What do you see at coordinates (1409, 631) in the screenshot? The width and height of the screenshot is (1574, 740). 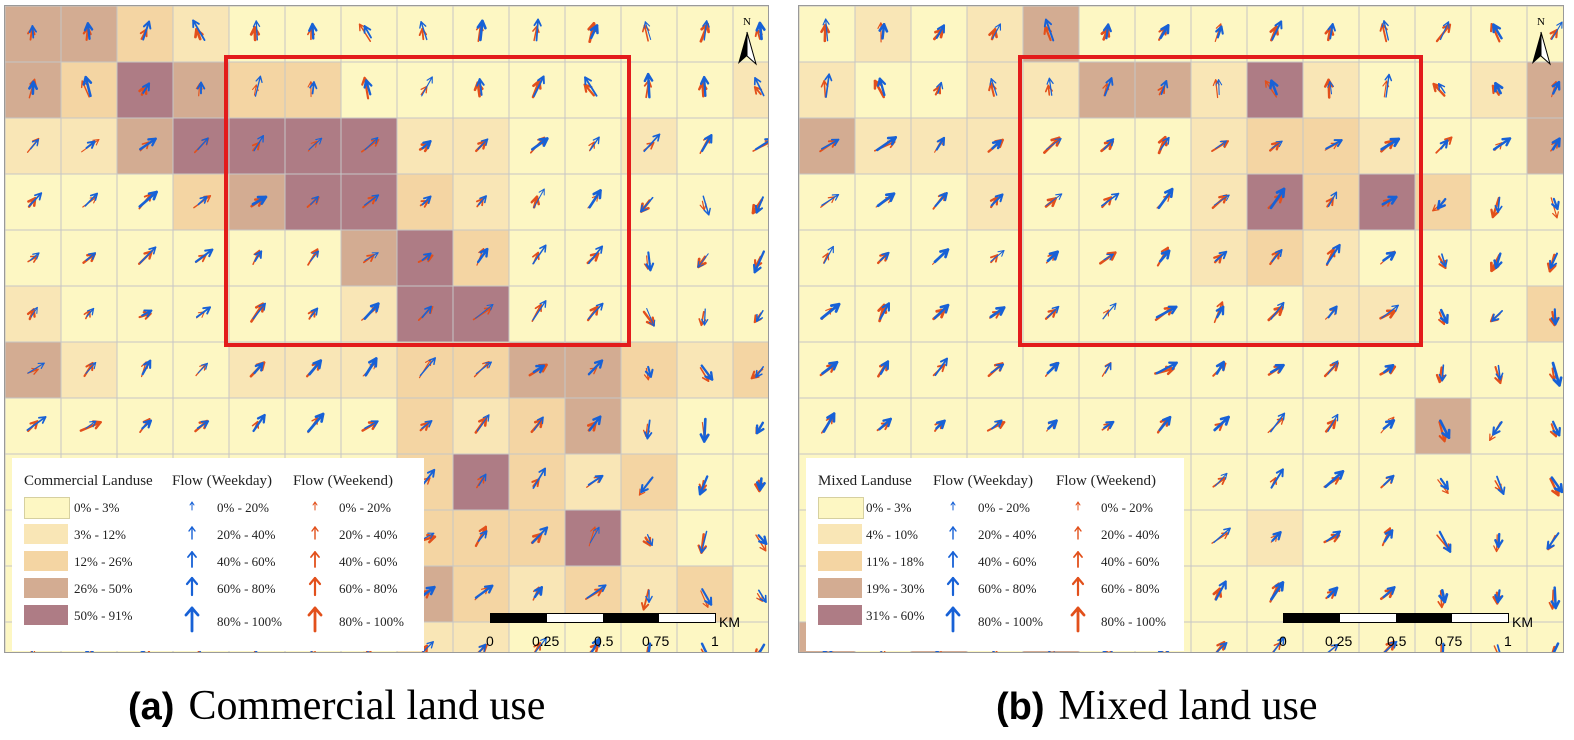 I see `scale-bar: 0 0.25 0.5 0.75 1 KM` at bounding box center [1409, 631].